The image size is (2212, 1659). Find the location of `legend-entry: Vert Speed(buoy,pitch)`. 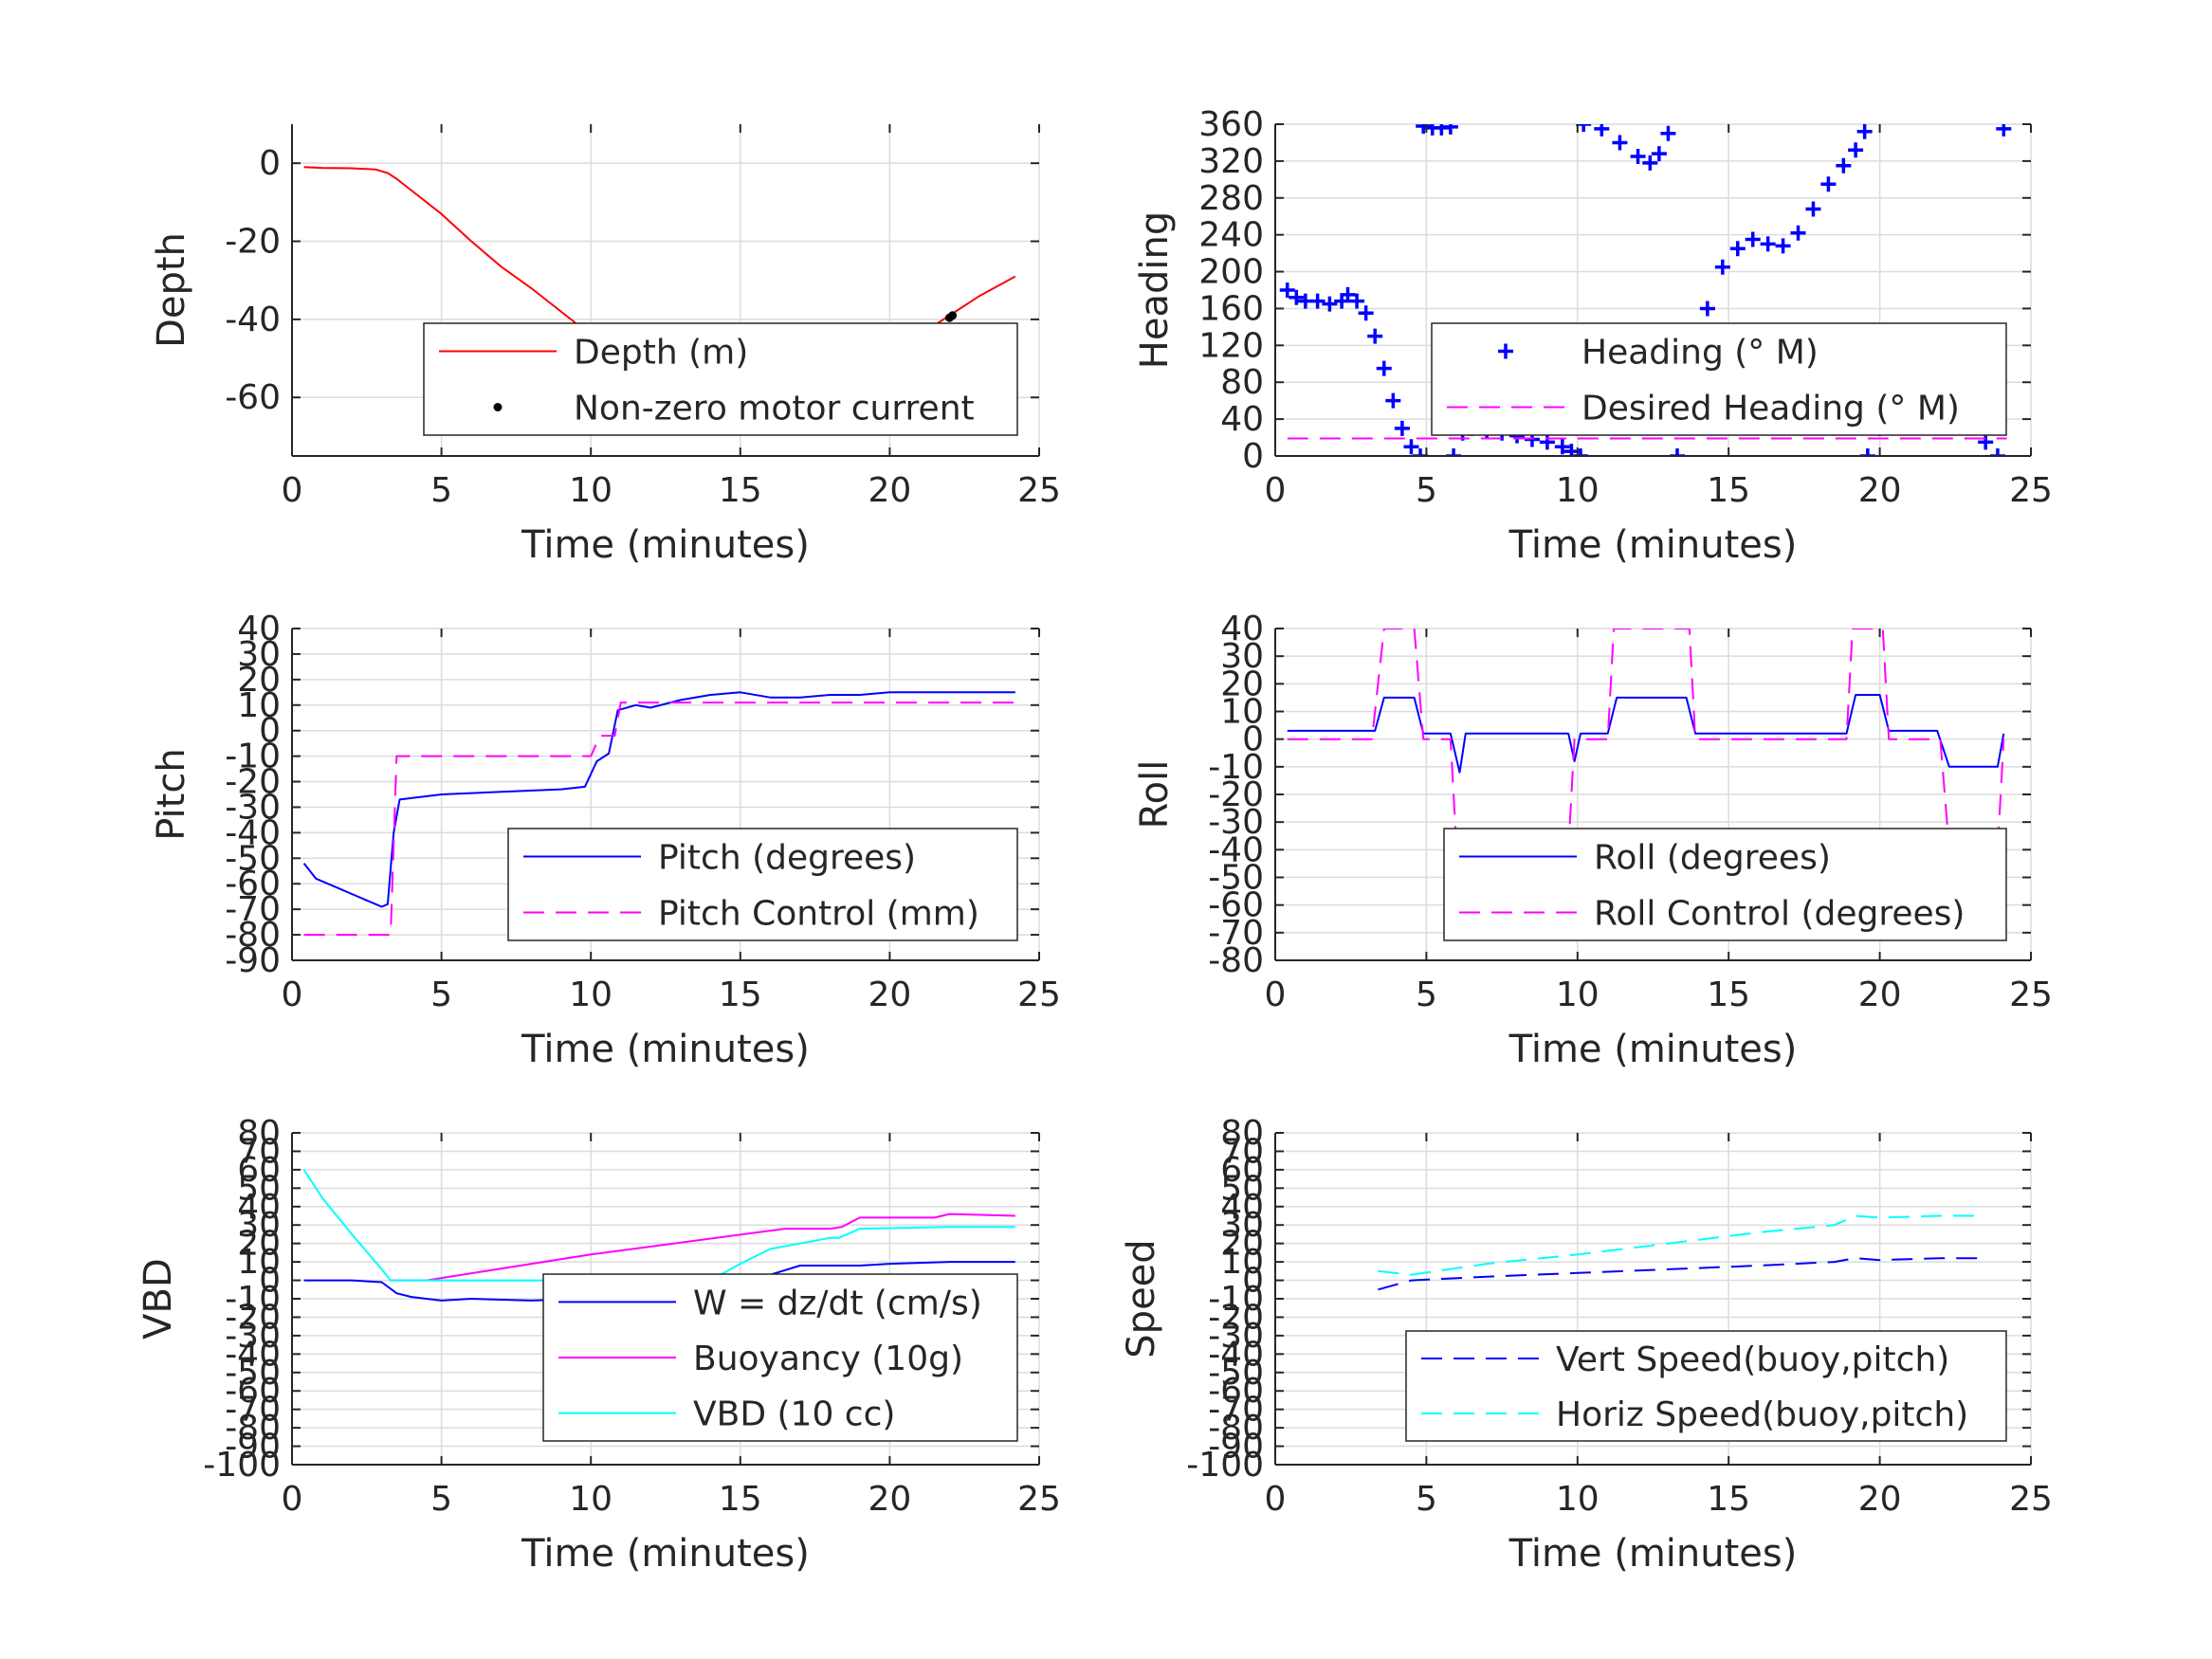

legend-entry: Vert Speed(buoy,pitch) is located at coordinates (1752, 1359).